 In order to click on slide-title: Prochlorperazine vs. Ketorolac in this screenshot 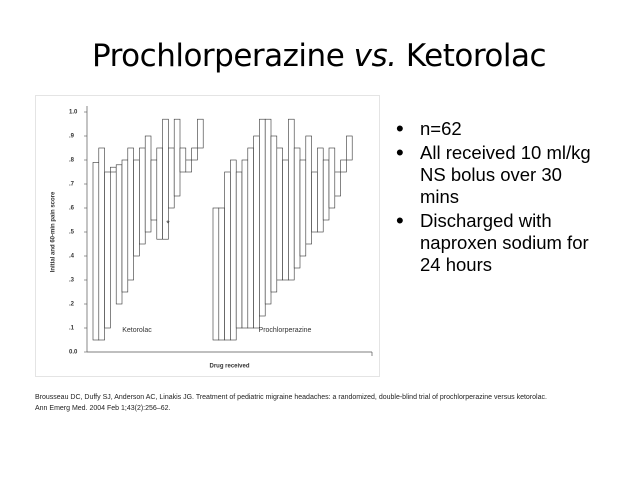, I will do `click(319, 56)`.